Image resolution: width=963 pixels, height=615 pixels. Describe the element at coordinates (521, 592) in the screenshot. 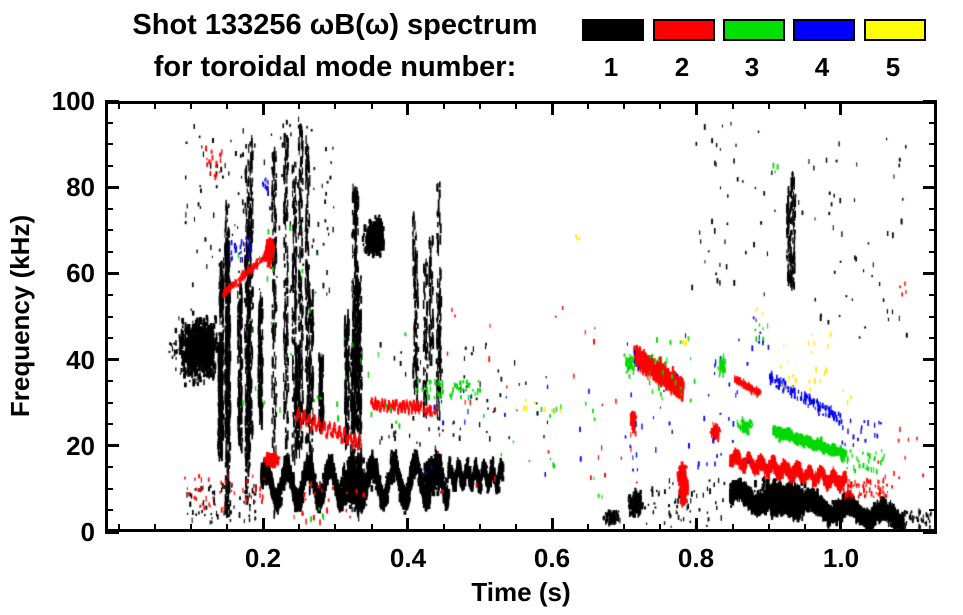

I see `x-axis-title: Time (s)` at that location.